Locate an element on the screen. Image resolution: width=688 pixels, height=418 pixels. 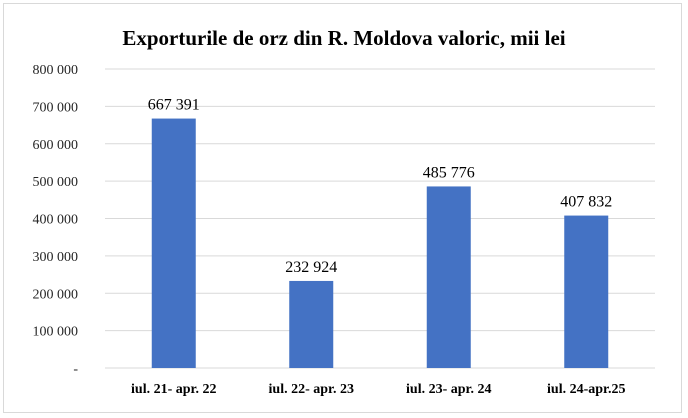
y-tick-label: 800 000 is located at coordinates (56, 70).